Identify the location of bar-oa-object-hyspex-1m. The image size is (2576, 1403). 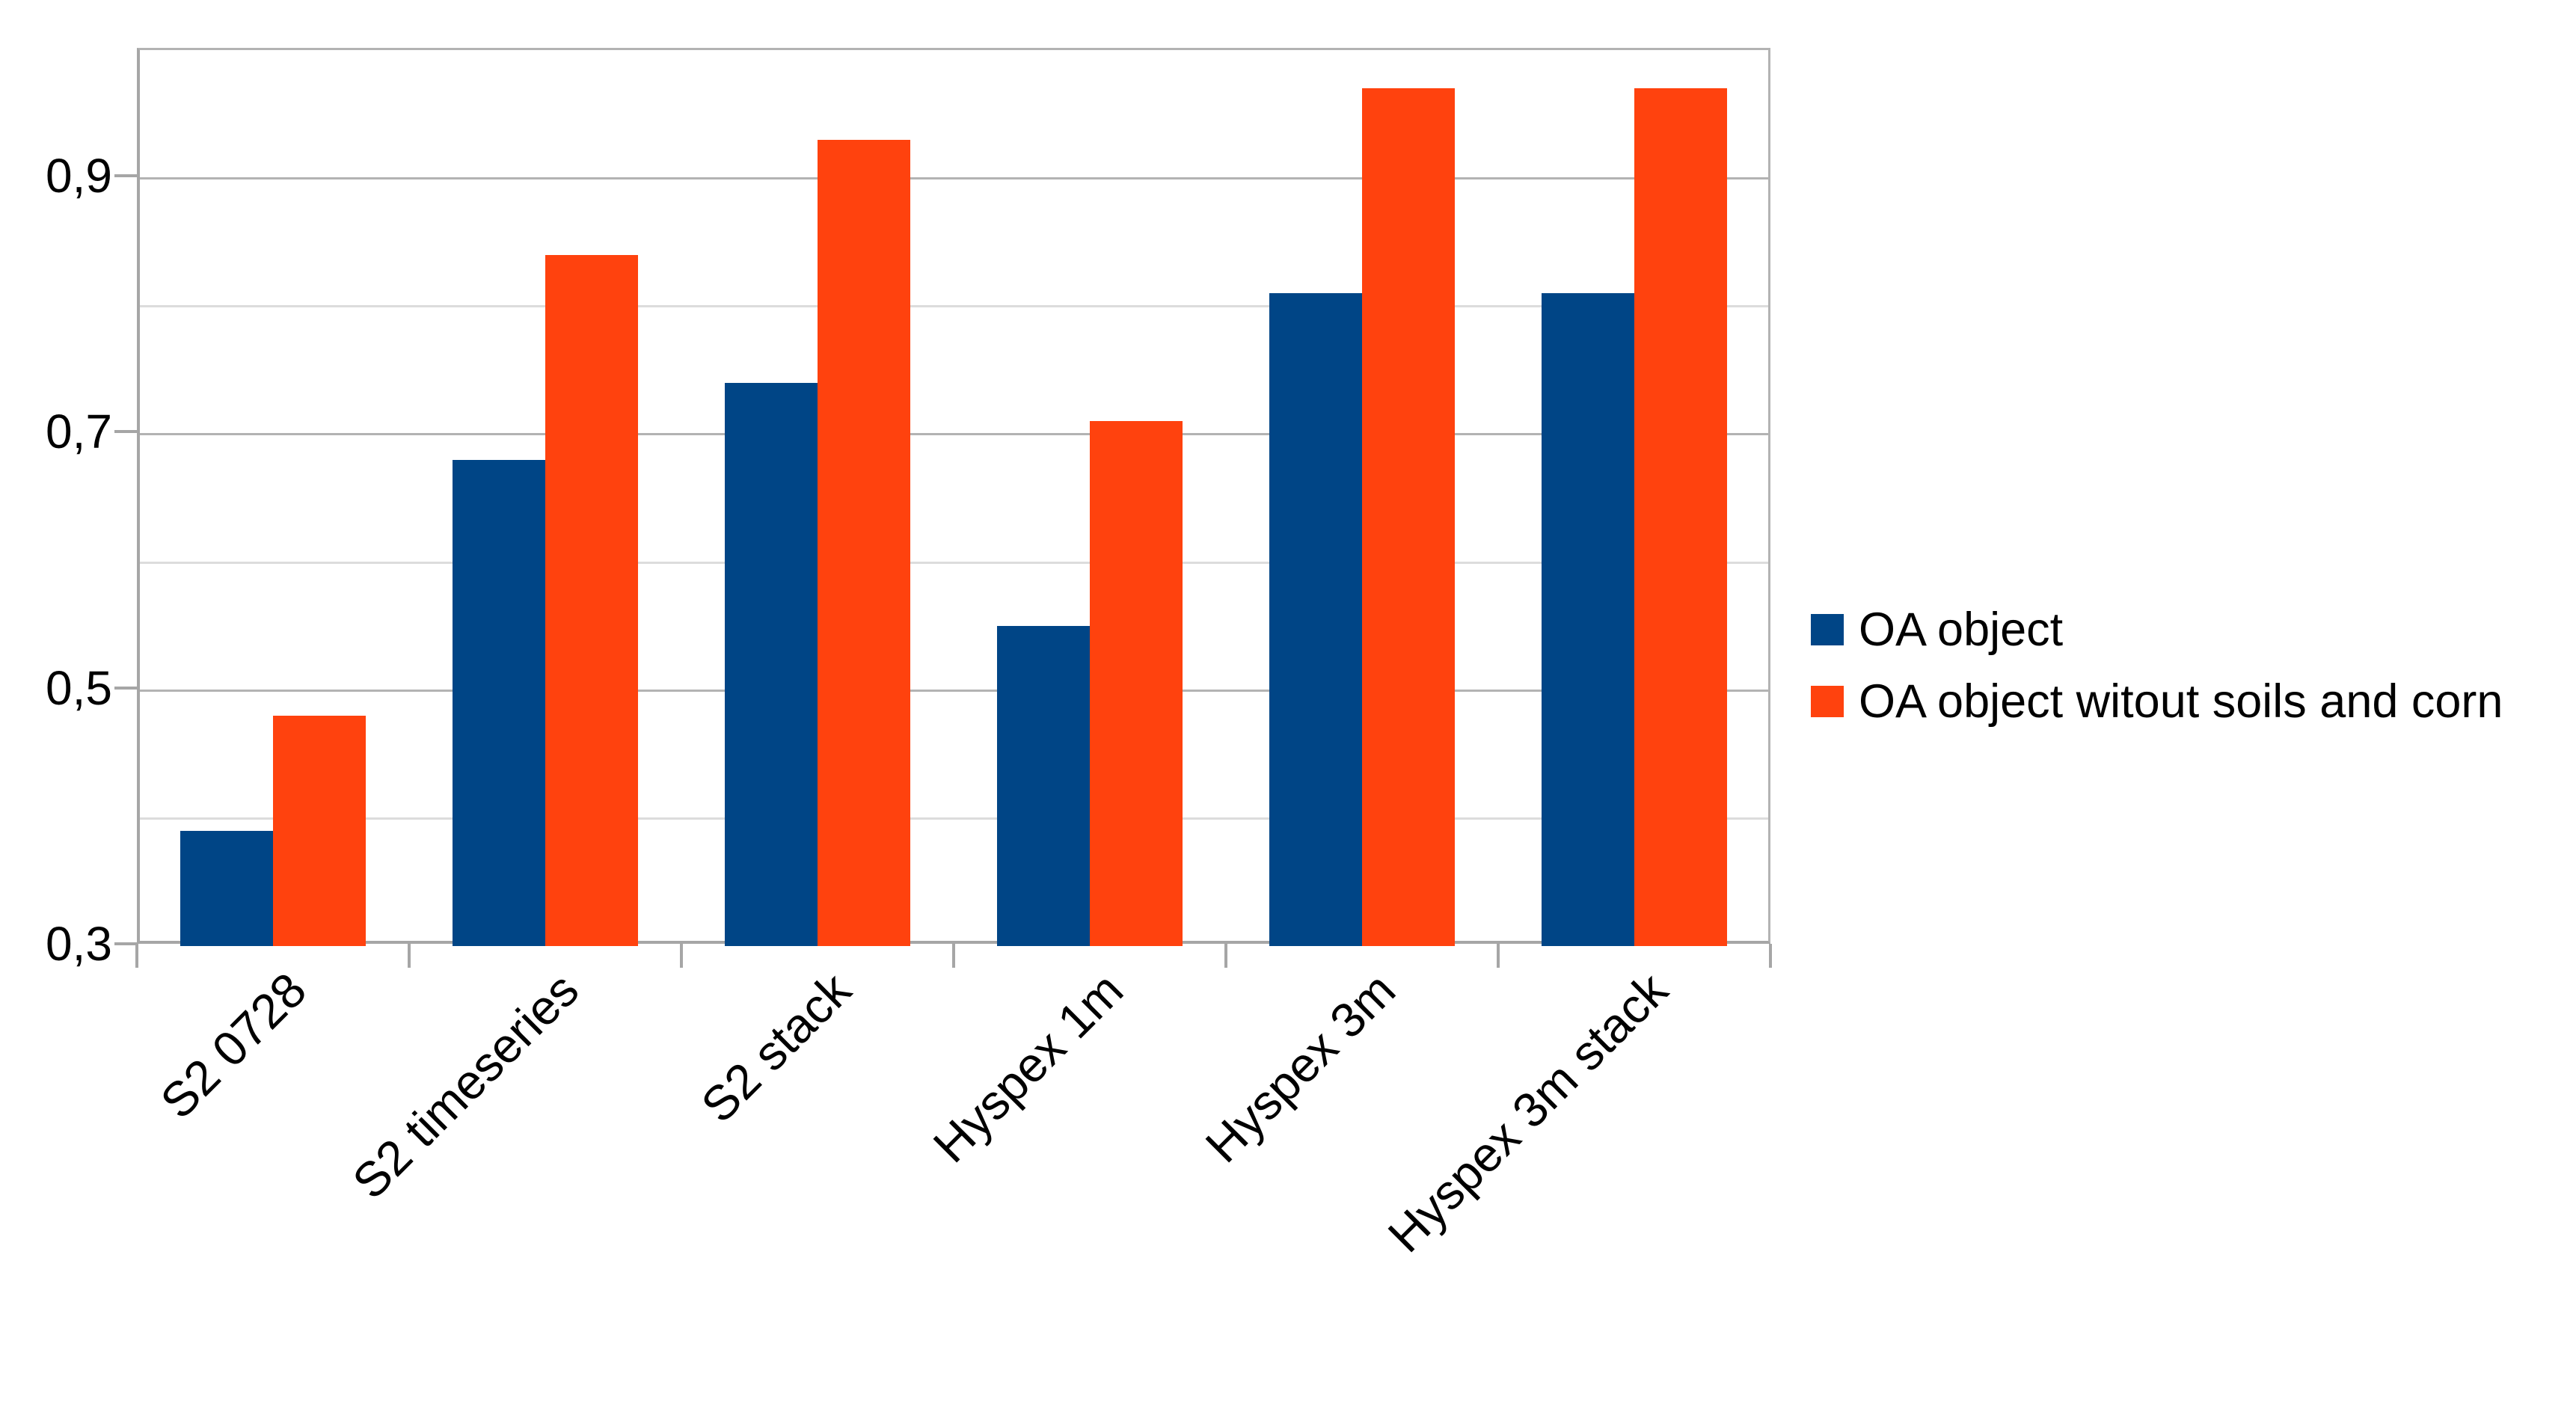
(1043, 786).